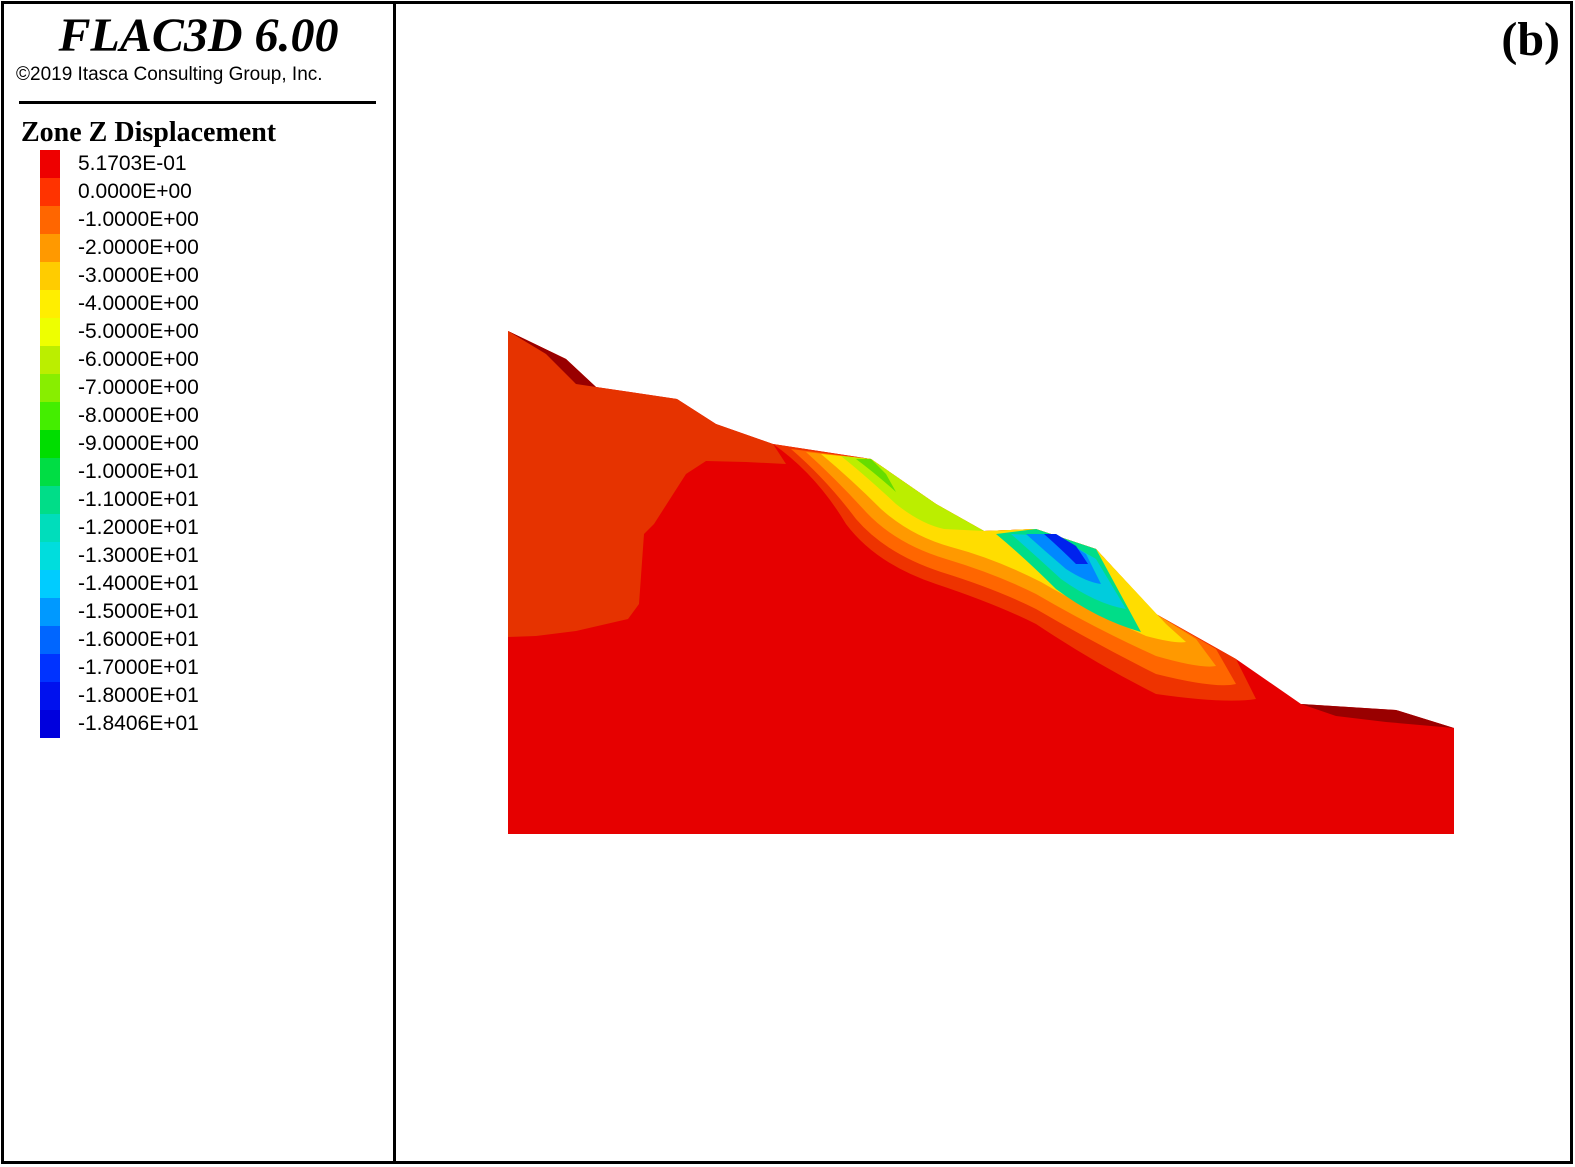 The width and height of the screenshot is (1575, 1167). I want to click on legend-item: -6.0000E+00, so click(200, 360).